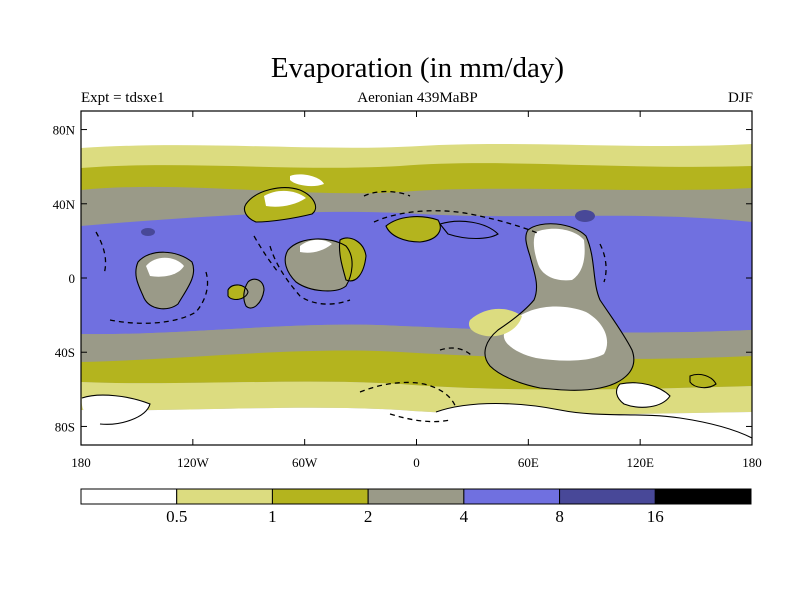  I want to click on period-label: Aeronian 439MaBP, so click(417, 98).